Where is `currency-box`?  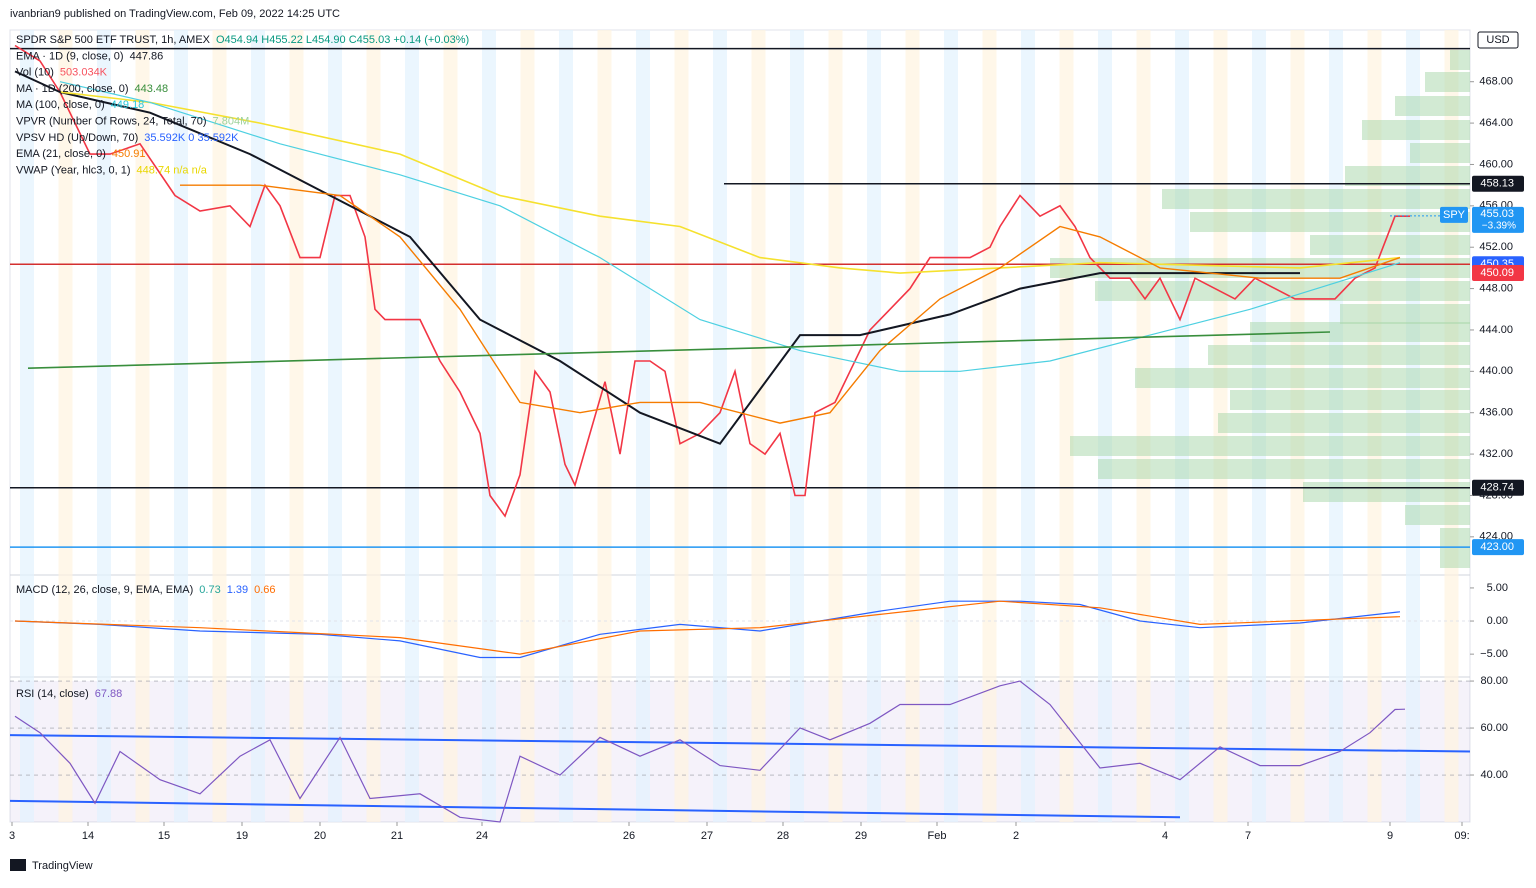 currency-box is located at coordinates (1498, 40).